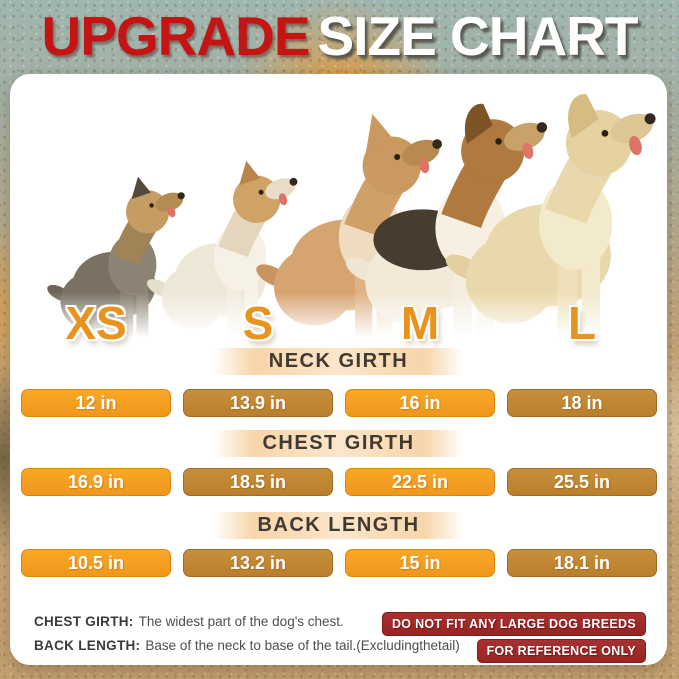 The width and height of the screenshot is (679, 679). I want to click on title-rest: SIZE CHART, so click(478, 36).